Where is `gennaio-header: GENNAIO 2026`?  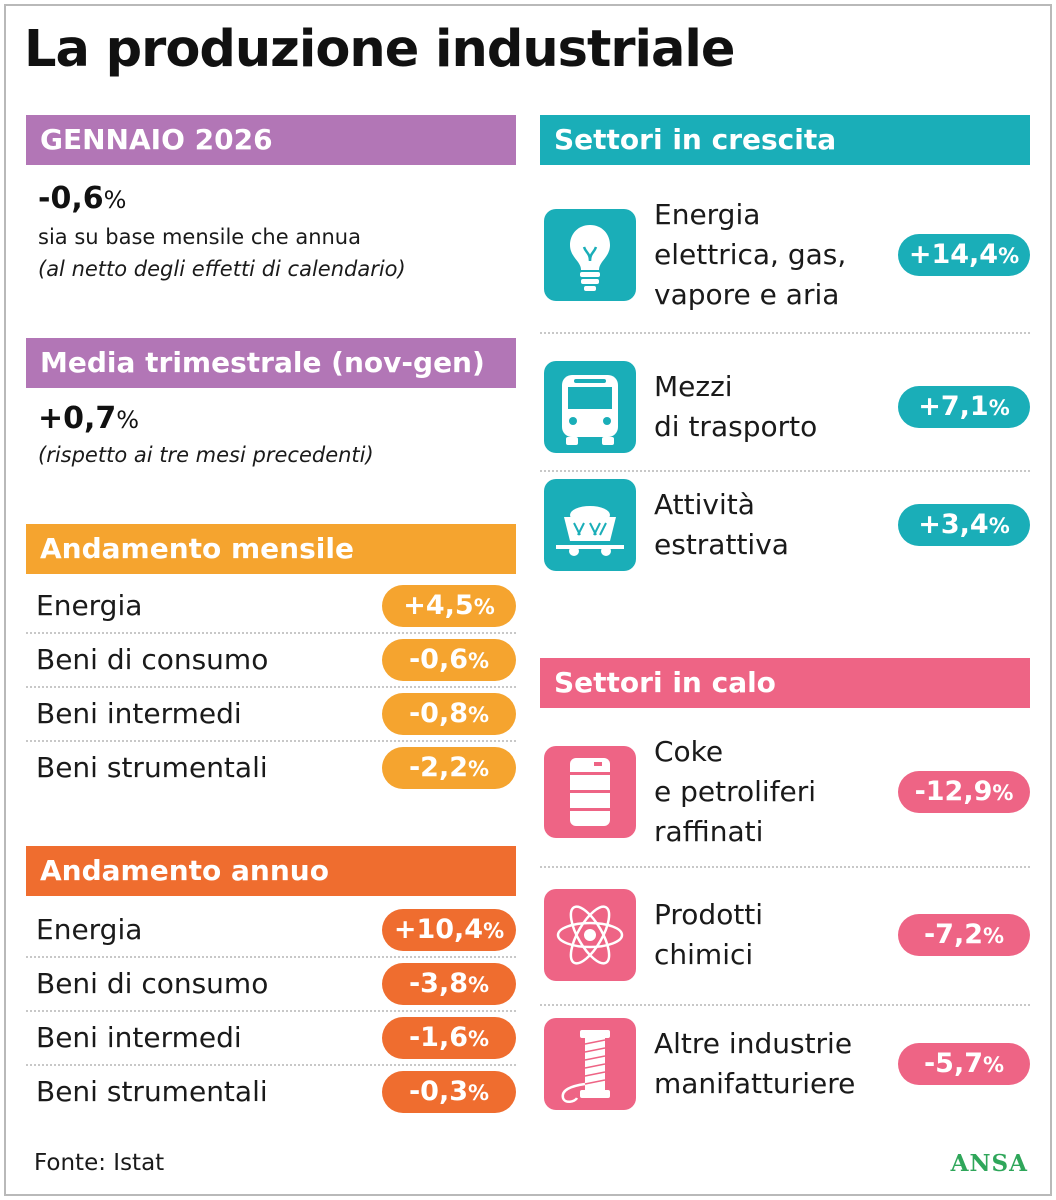
gennaio-header: GENNAIO 2026 is located at coordinates (271, 140).